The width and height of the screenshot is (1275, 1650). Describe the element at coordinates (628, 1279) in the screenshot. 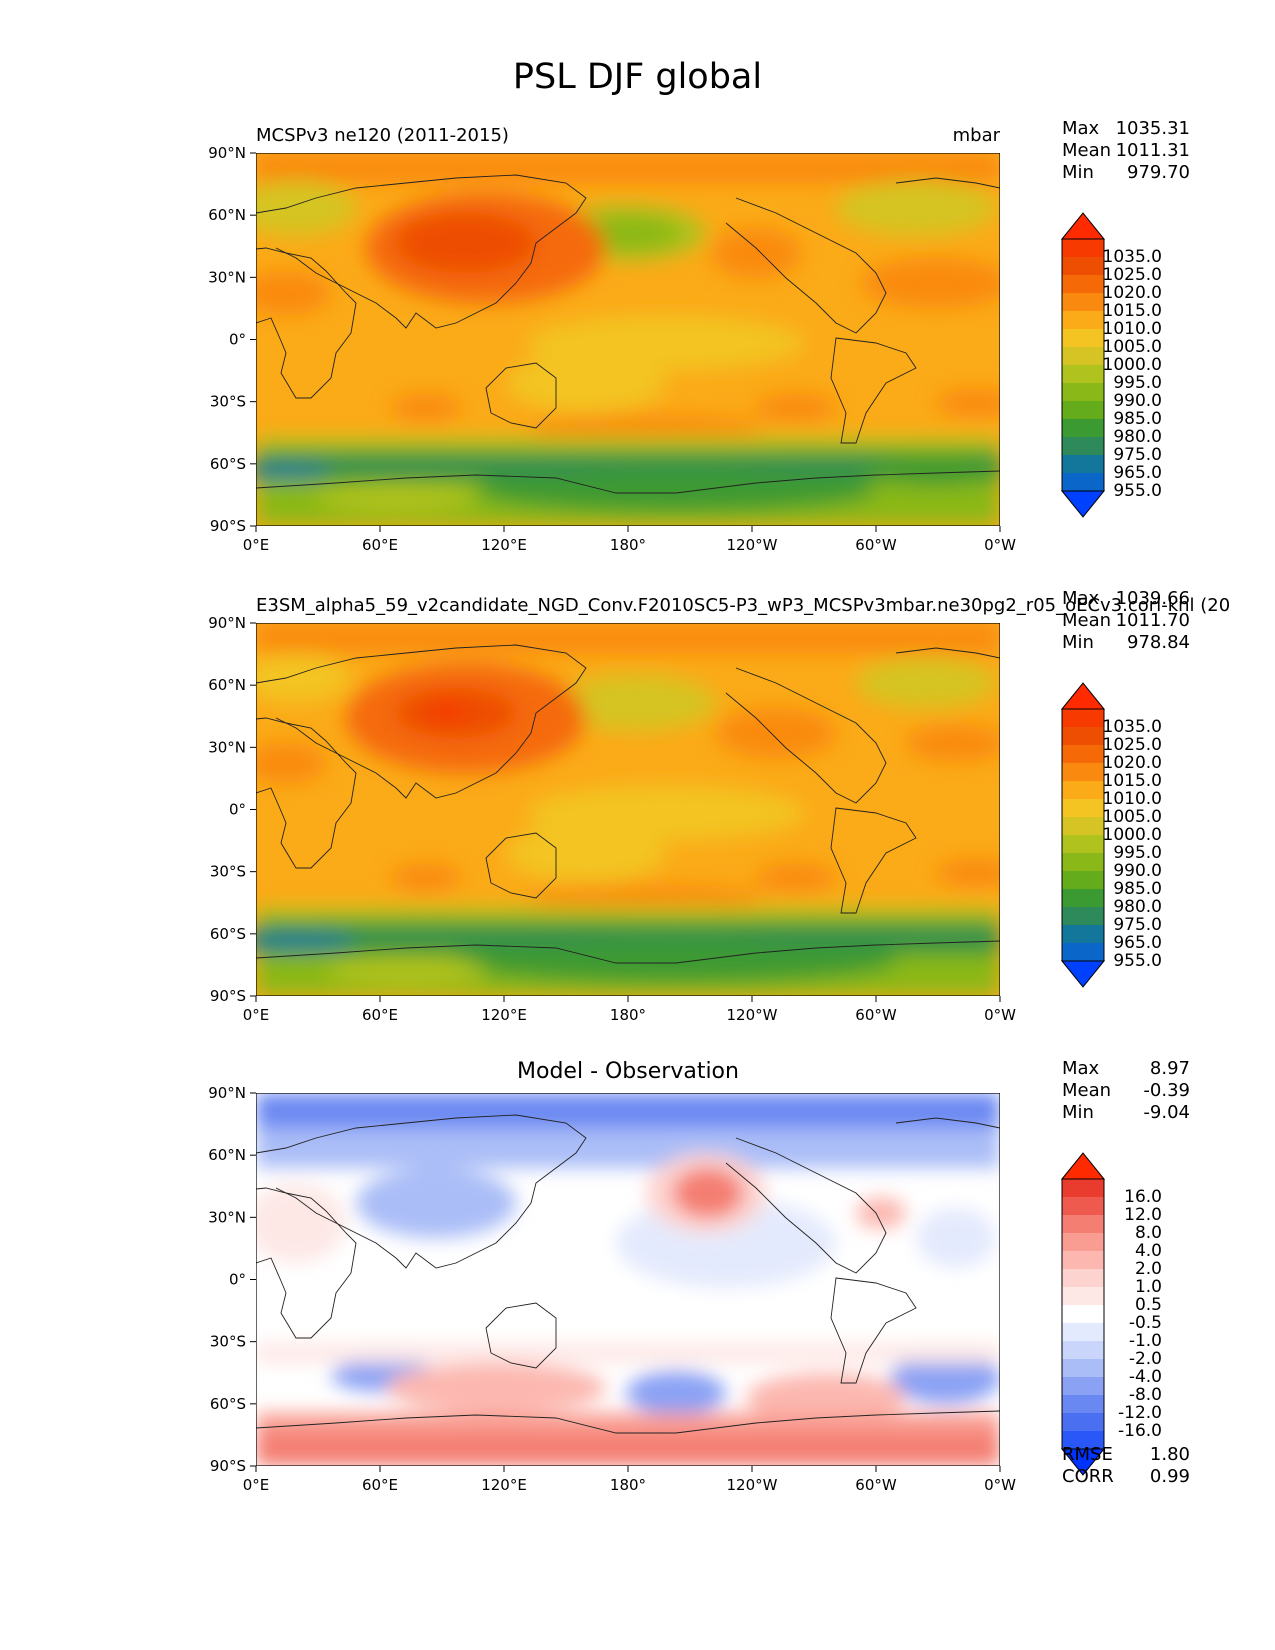

I see `panel-3-map` at that location.